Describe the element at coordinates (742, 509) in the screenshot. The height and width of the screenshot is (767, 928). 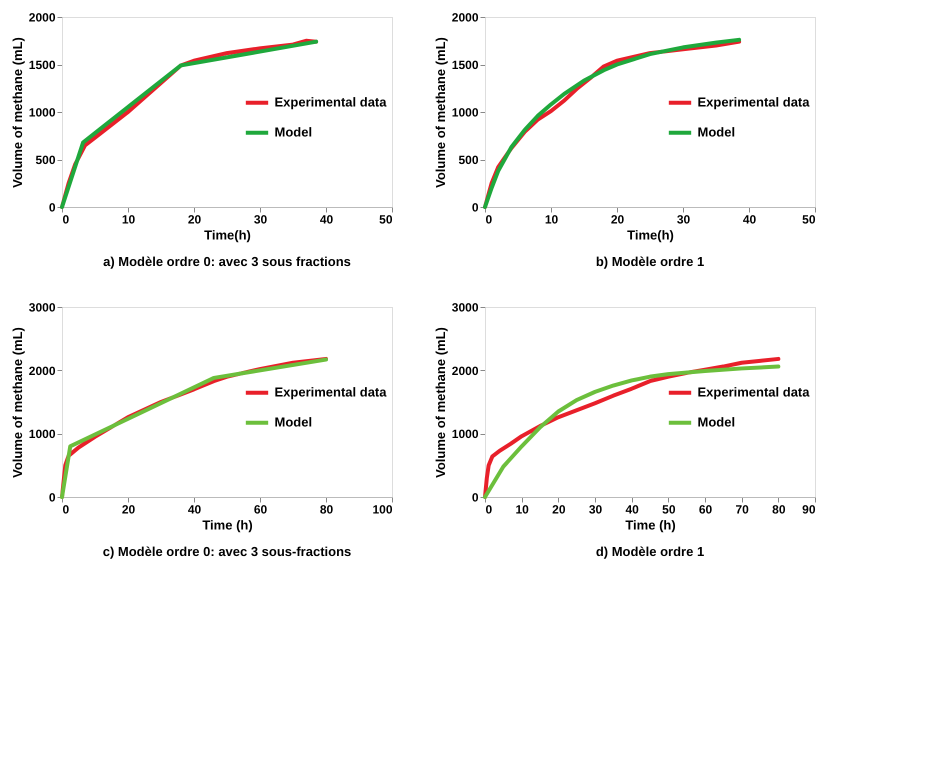
I see `x-tick-label: 70` at that location.